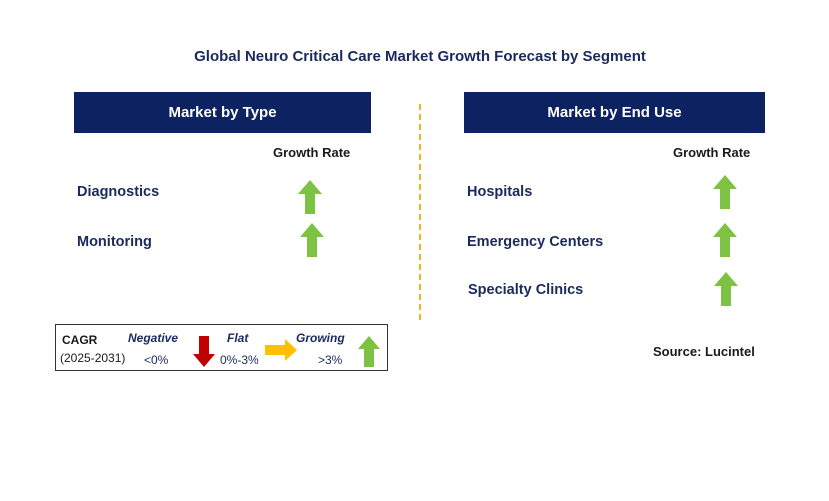  I want to click on segment-label-monitoring: Monitoring, so click(114, 242).